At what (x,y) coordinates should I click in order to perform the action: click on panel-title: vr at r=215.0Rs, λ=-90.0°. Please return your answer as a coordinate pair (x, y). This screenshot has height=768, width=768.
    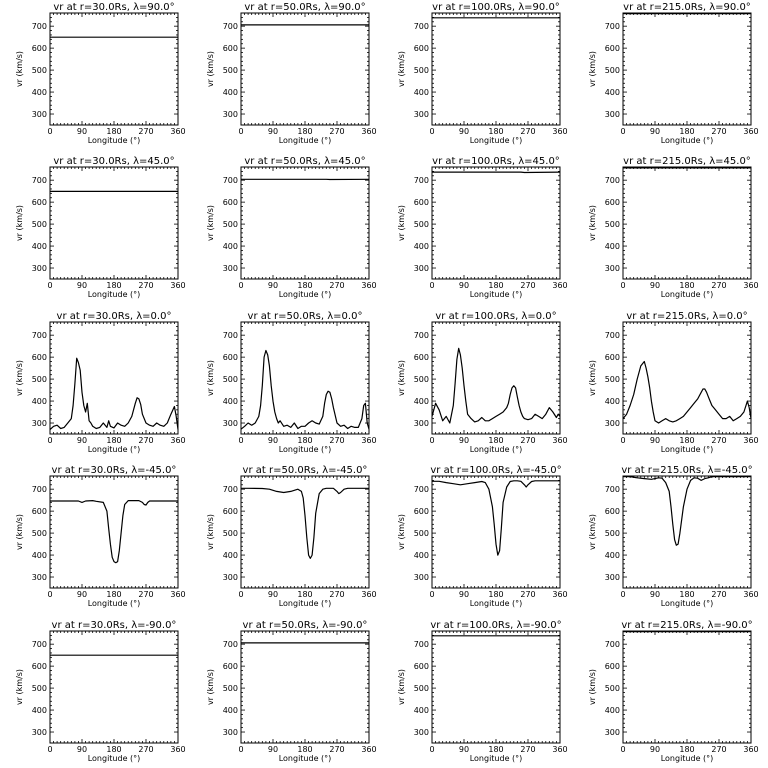
    Looking at the image, I should click on (686, 625).